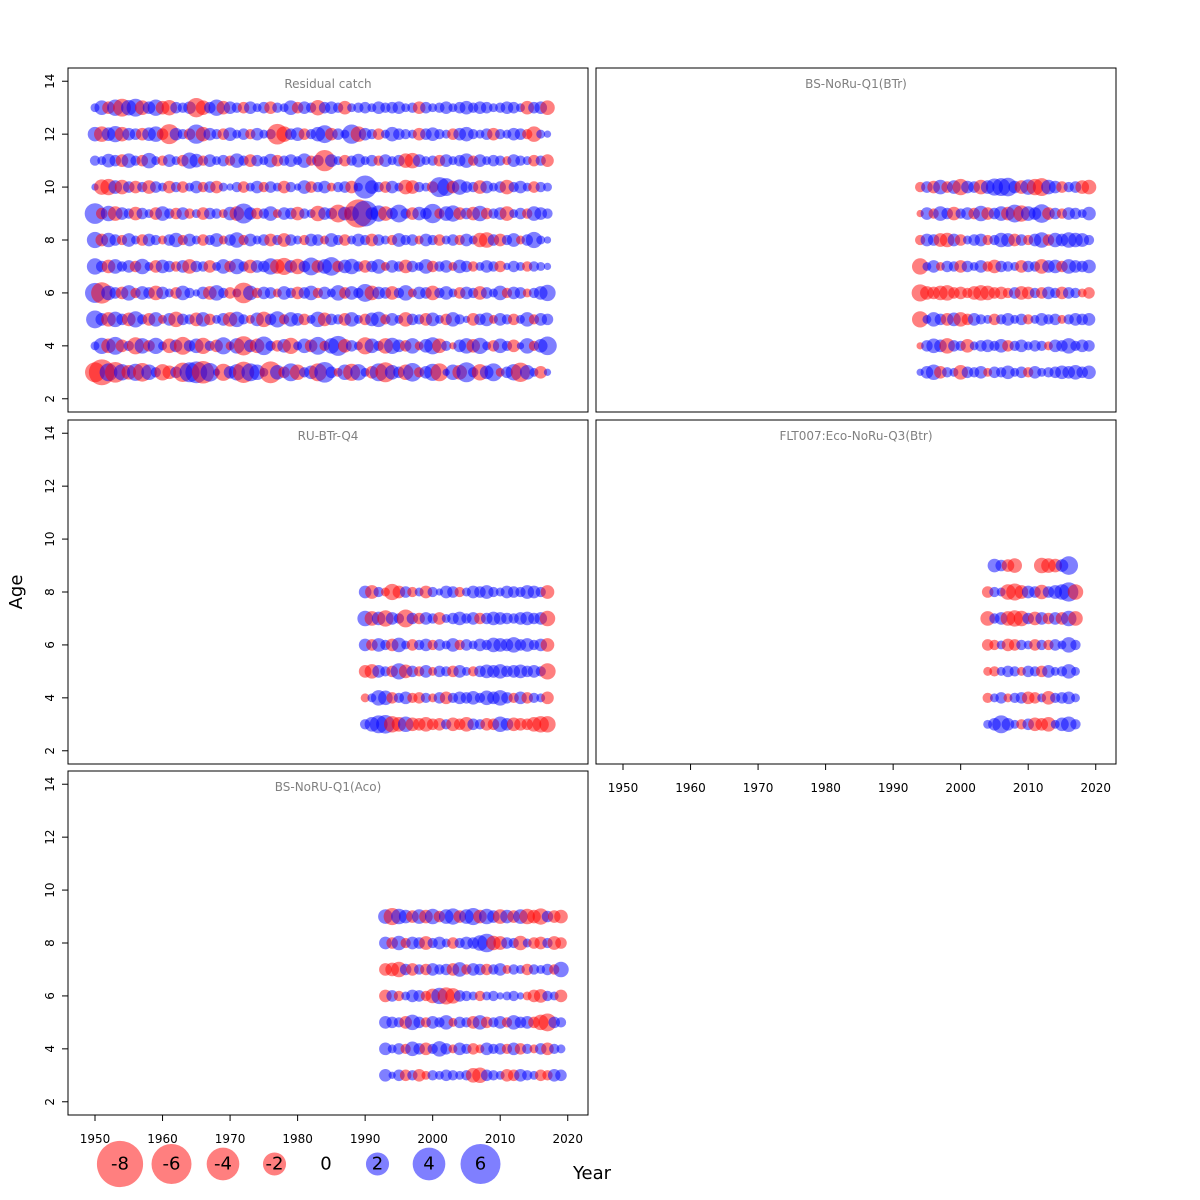 This screenshot has width=1200, height=1200. I want to click on y-tick-label: 8, so click(50, 592).